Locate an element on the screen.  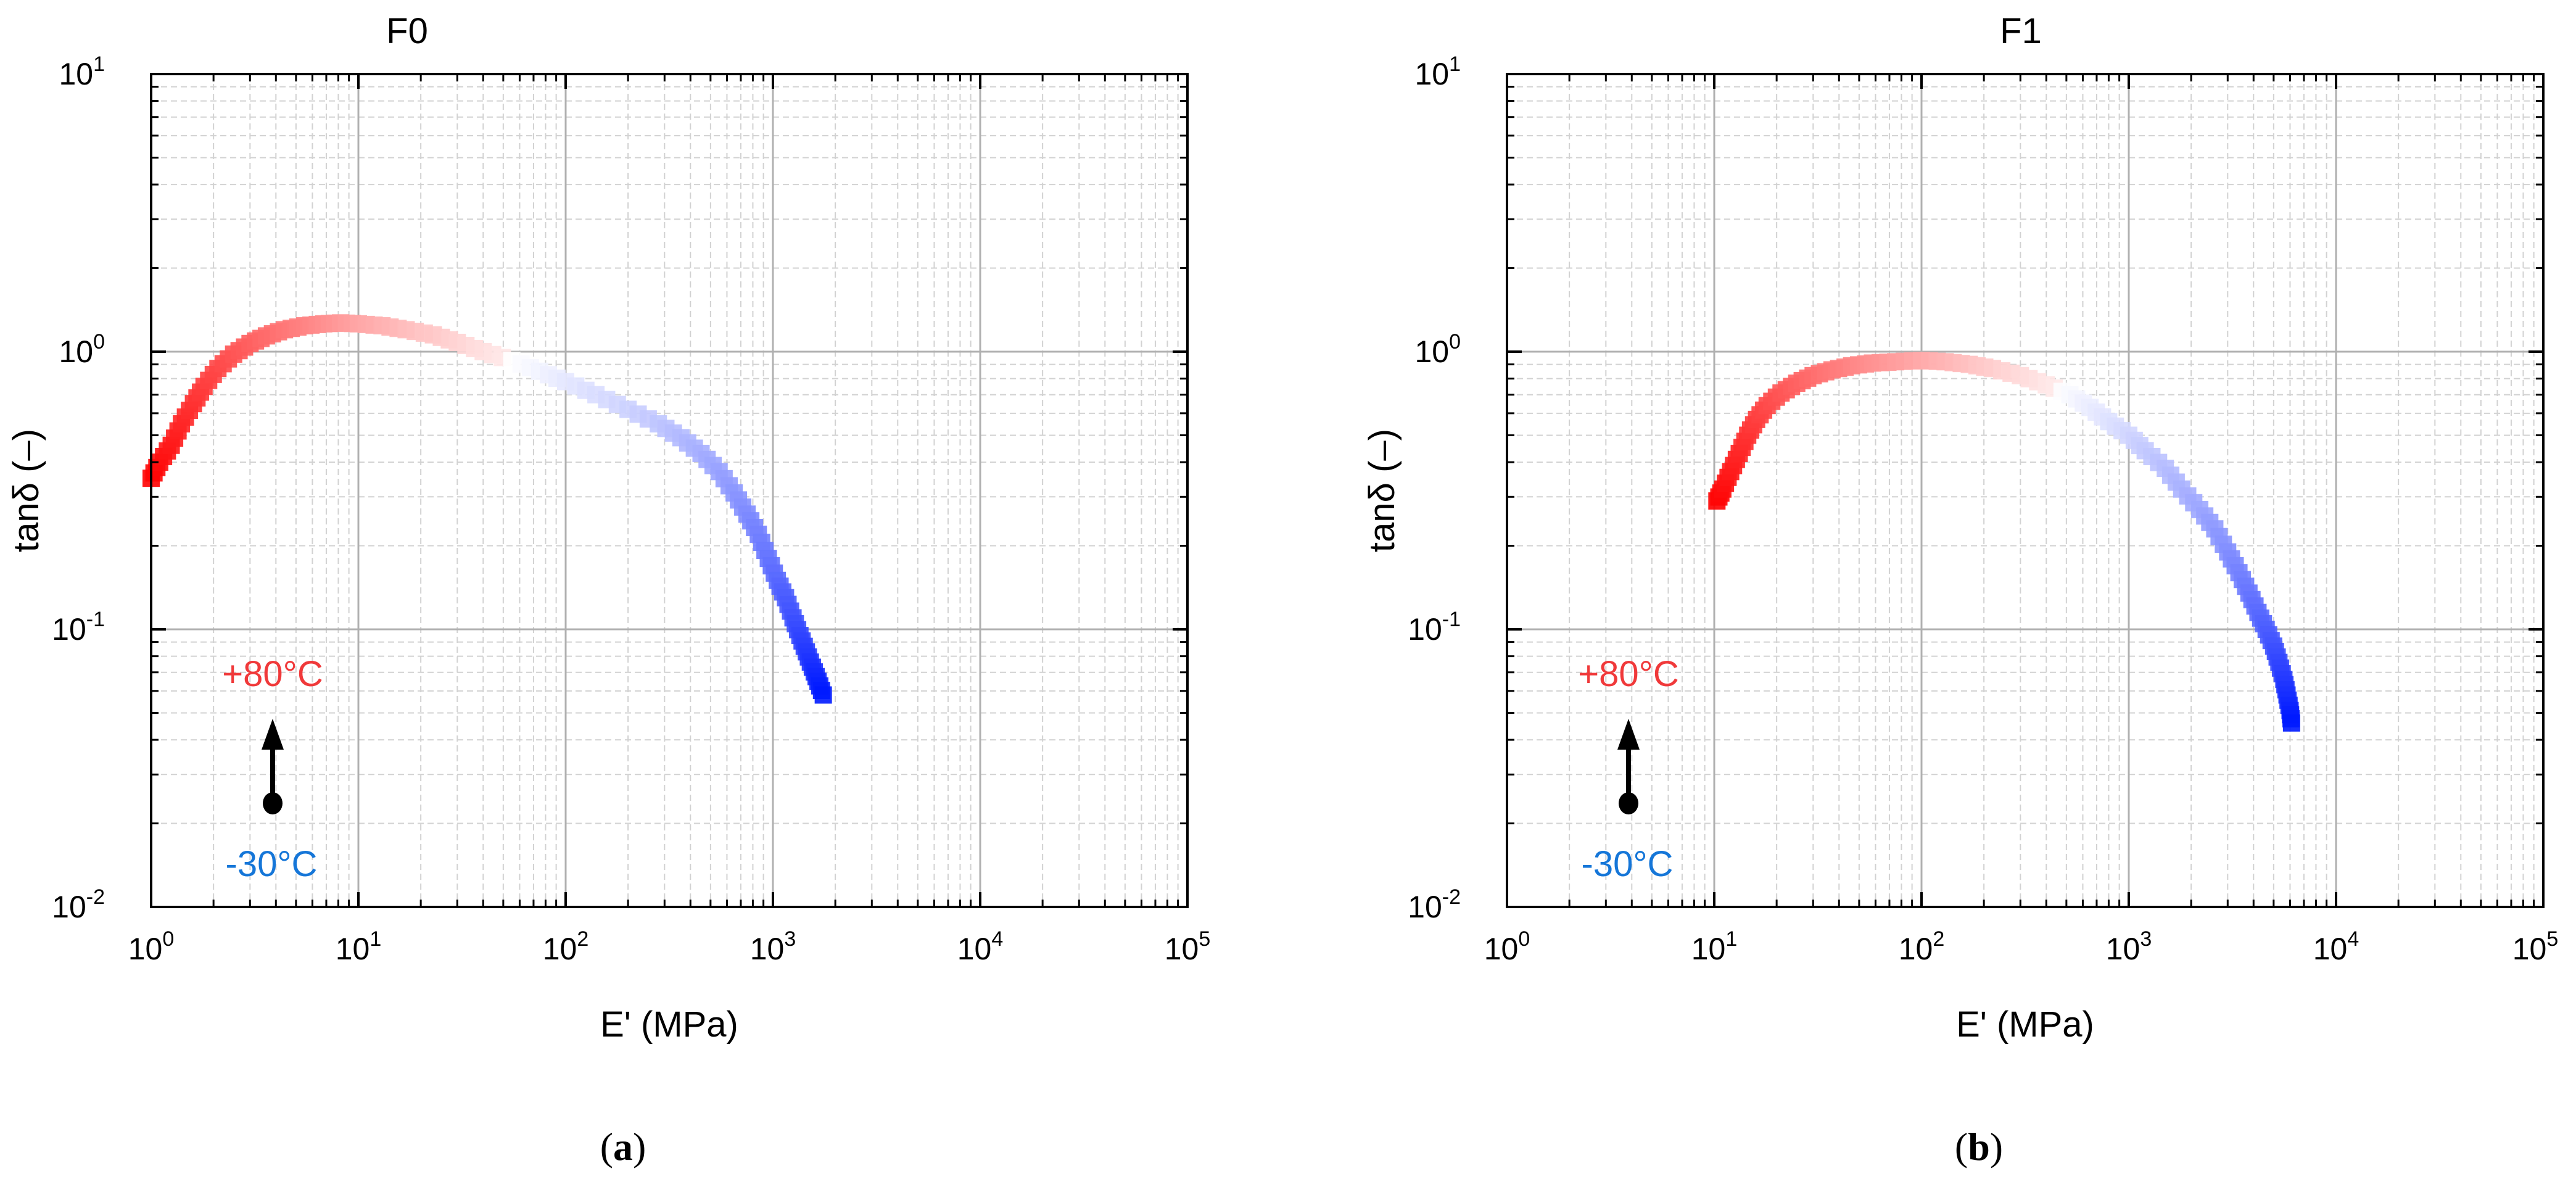
panel-caption: (b) is located at coordinates (1979, 1147).